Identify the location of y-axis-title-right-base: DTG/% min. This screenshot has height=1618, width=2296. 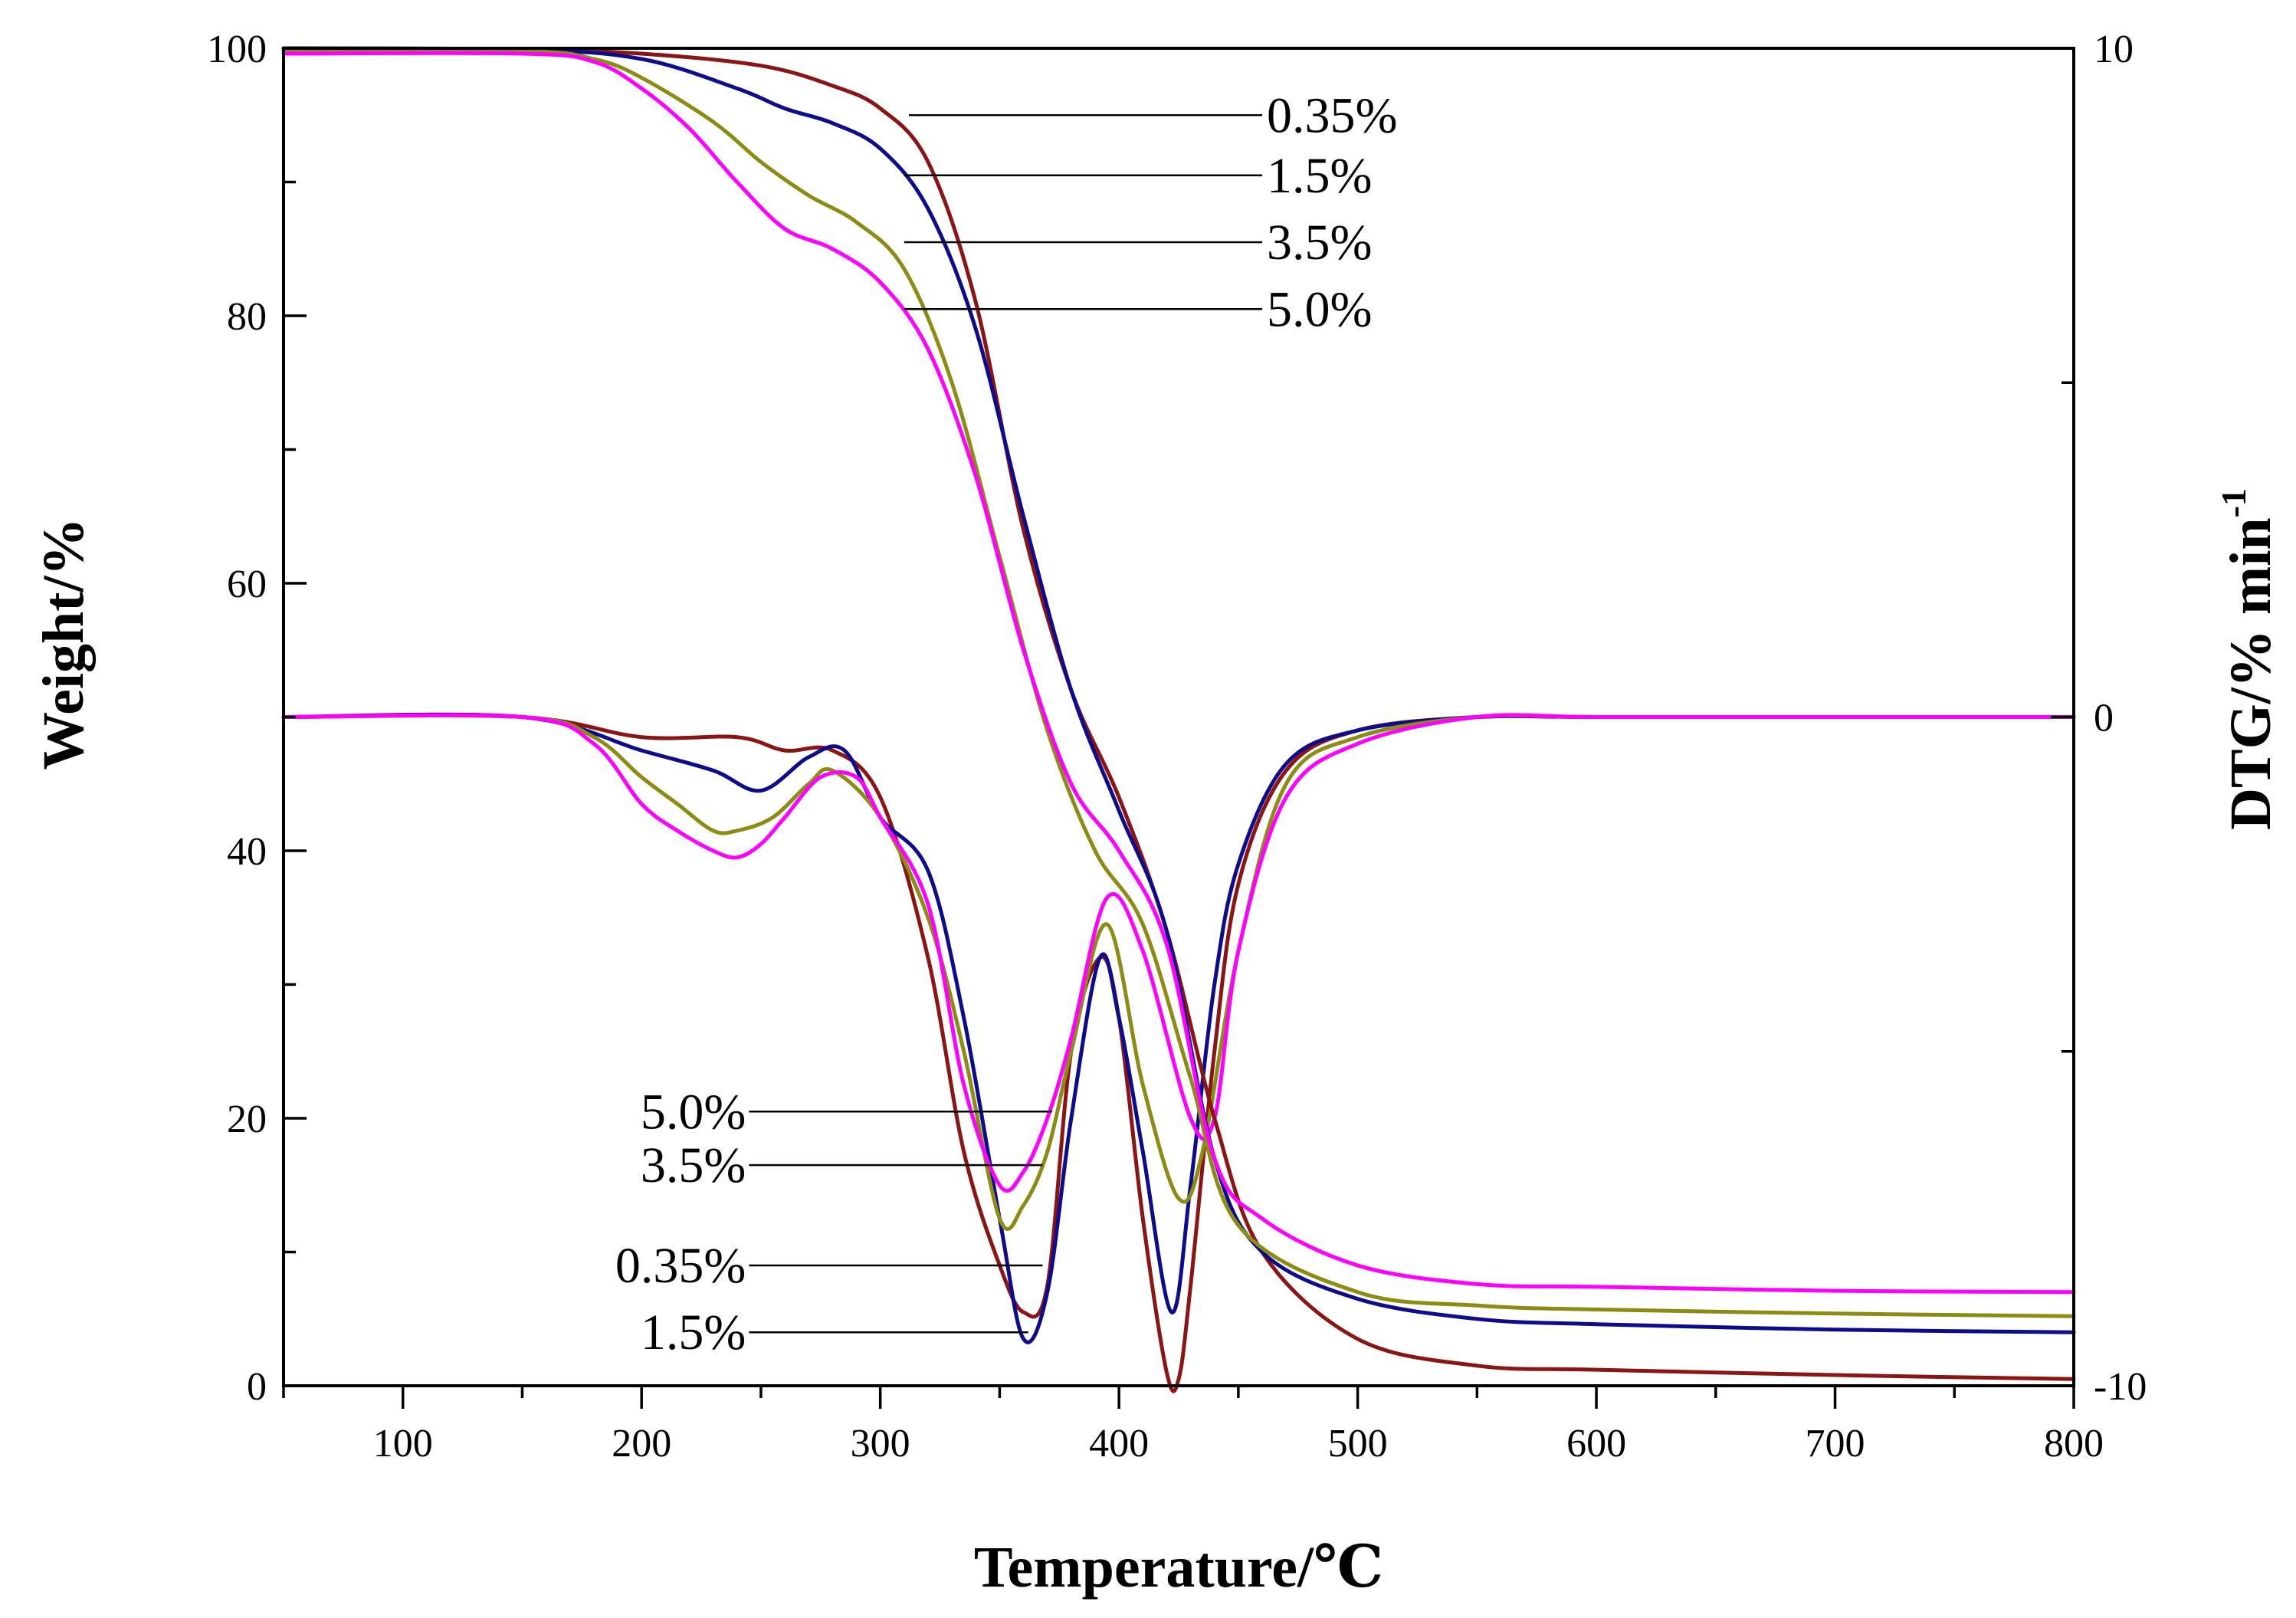
(2251, 673).